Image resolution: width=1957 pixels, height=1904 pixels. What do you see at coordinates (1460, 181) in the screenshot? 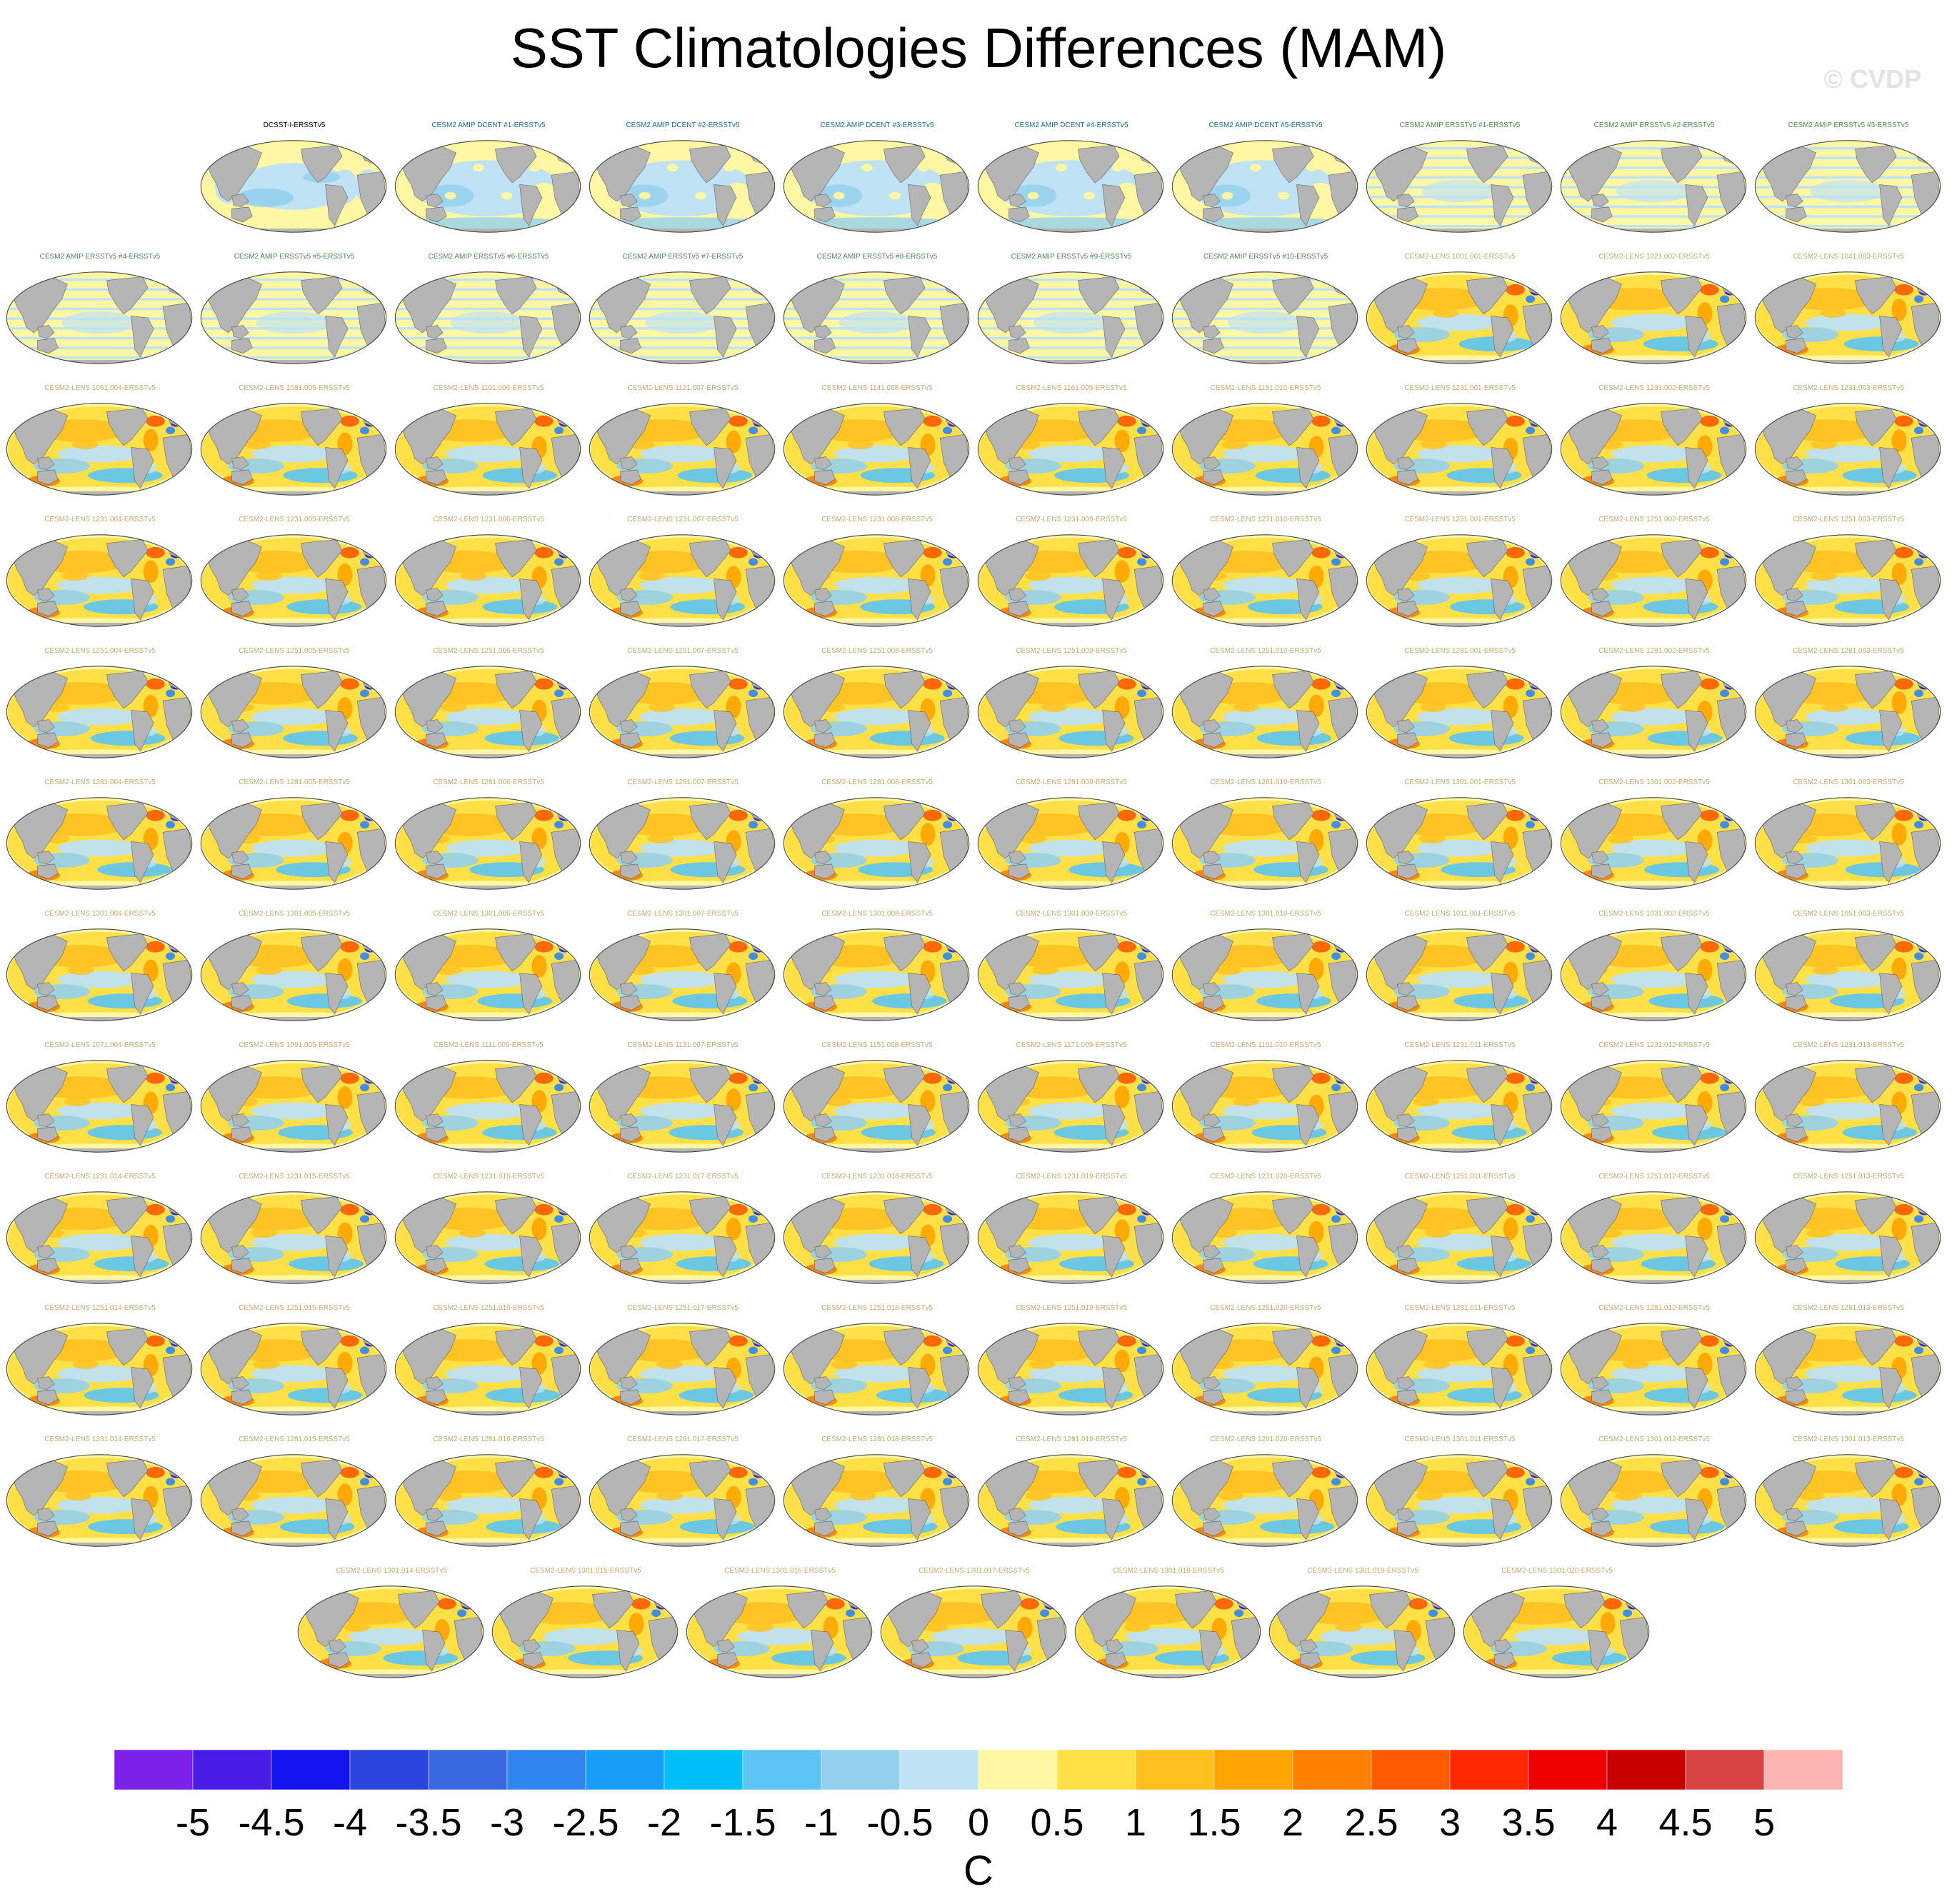
I see `map-panel: CESM2 AMIP ERSSTv5 #1-ERSSTv5` at bounding box center [1460, 181].